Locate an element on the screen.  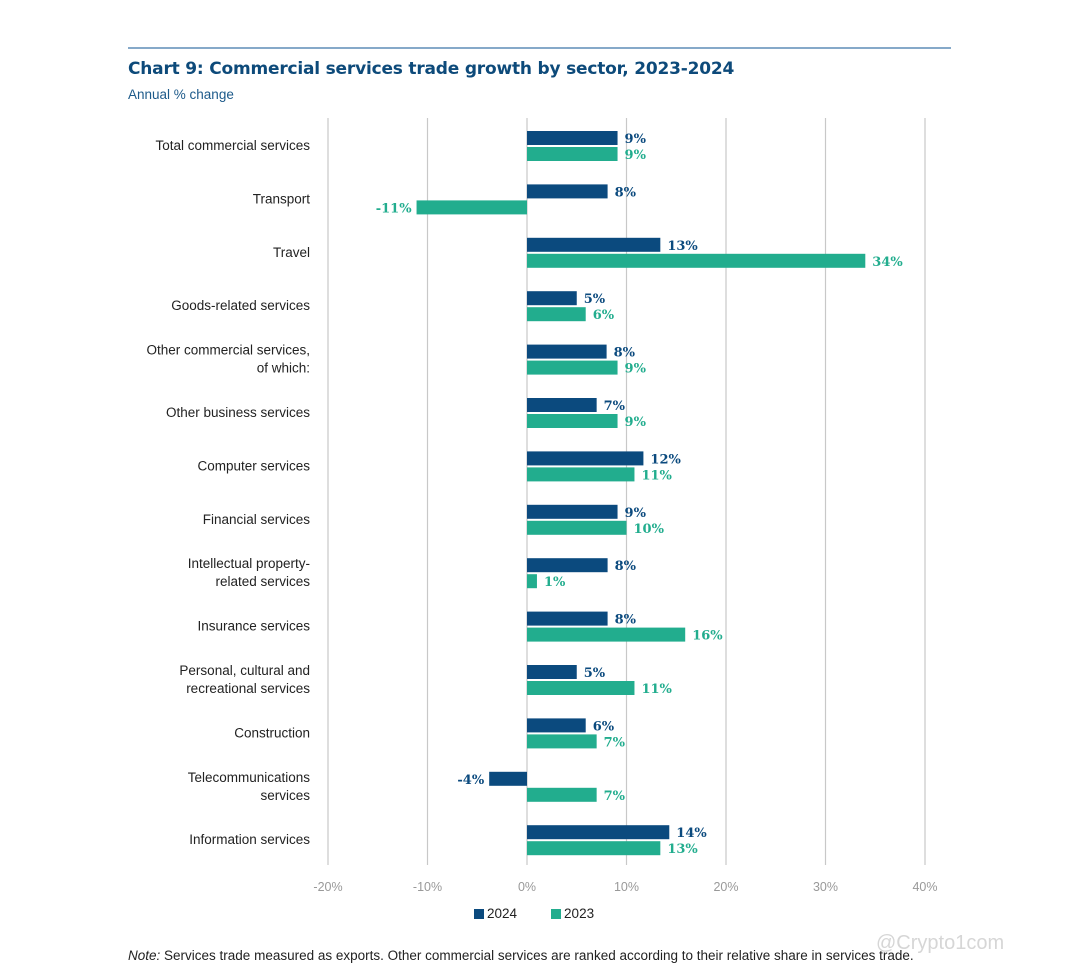
category-label: Transport is located at coordinates (282, 198).